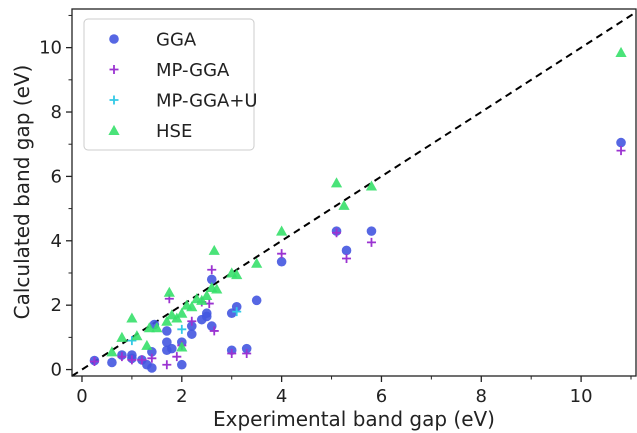 The width and height of the screenshot is (637, 433). Describe the element at coordinates (176, 40) in the screenshot. I see `legend-label: GGA` at that location.